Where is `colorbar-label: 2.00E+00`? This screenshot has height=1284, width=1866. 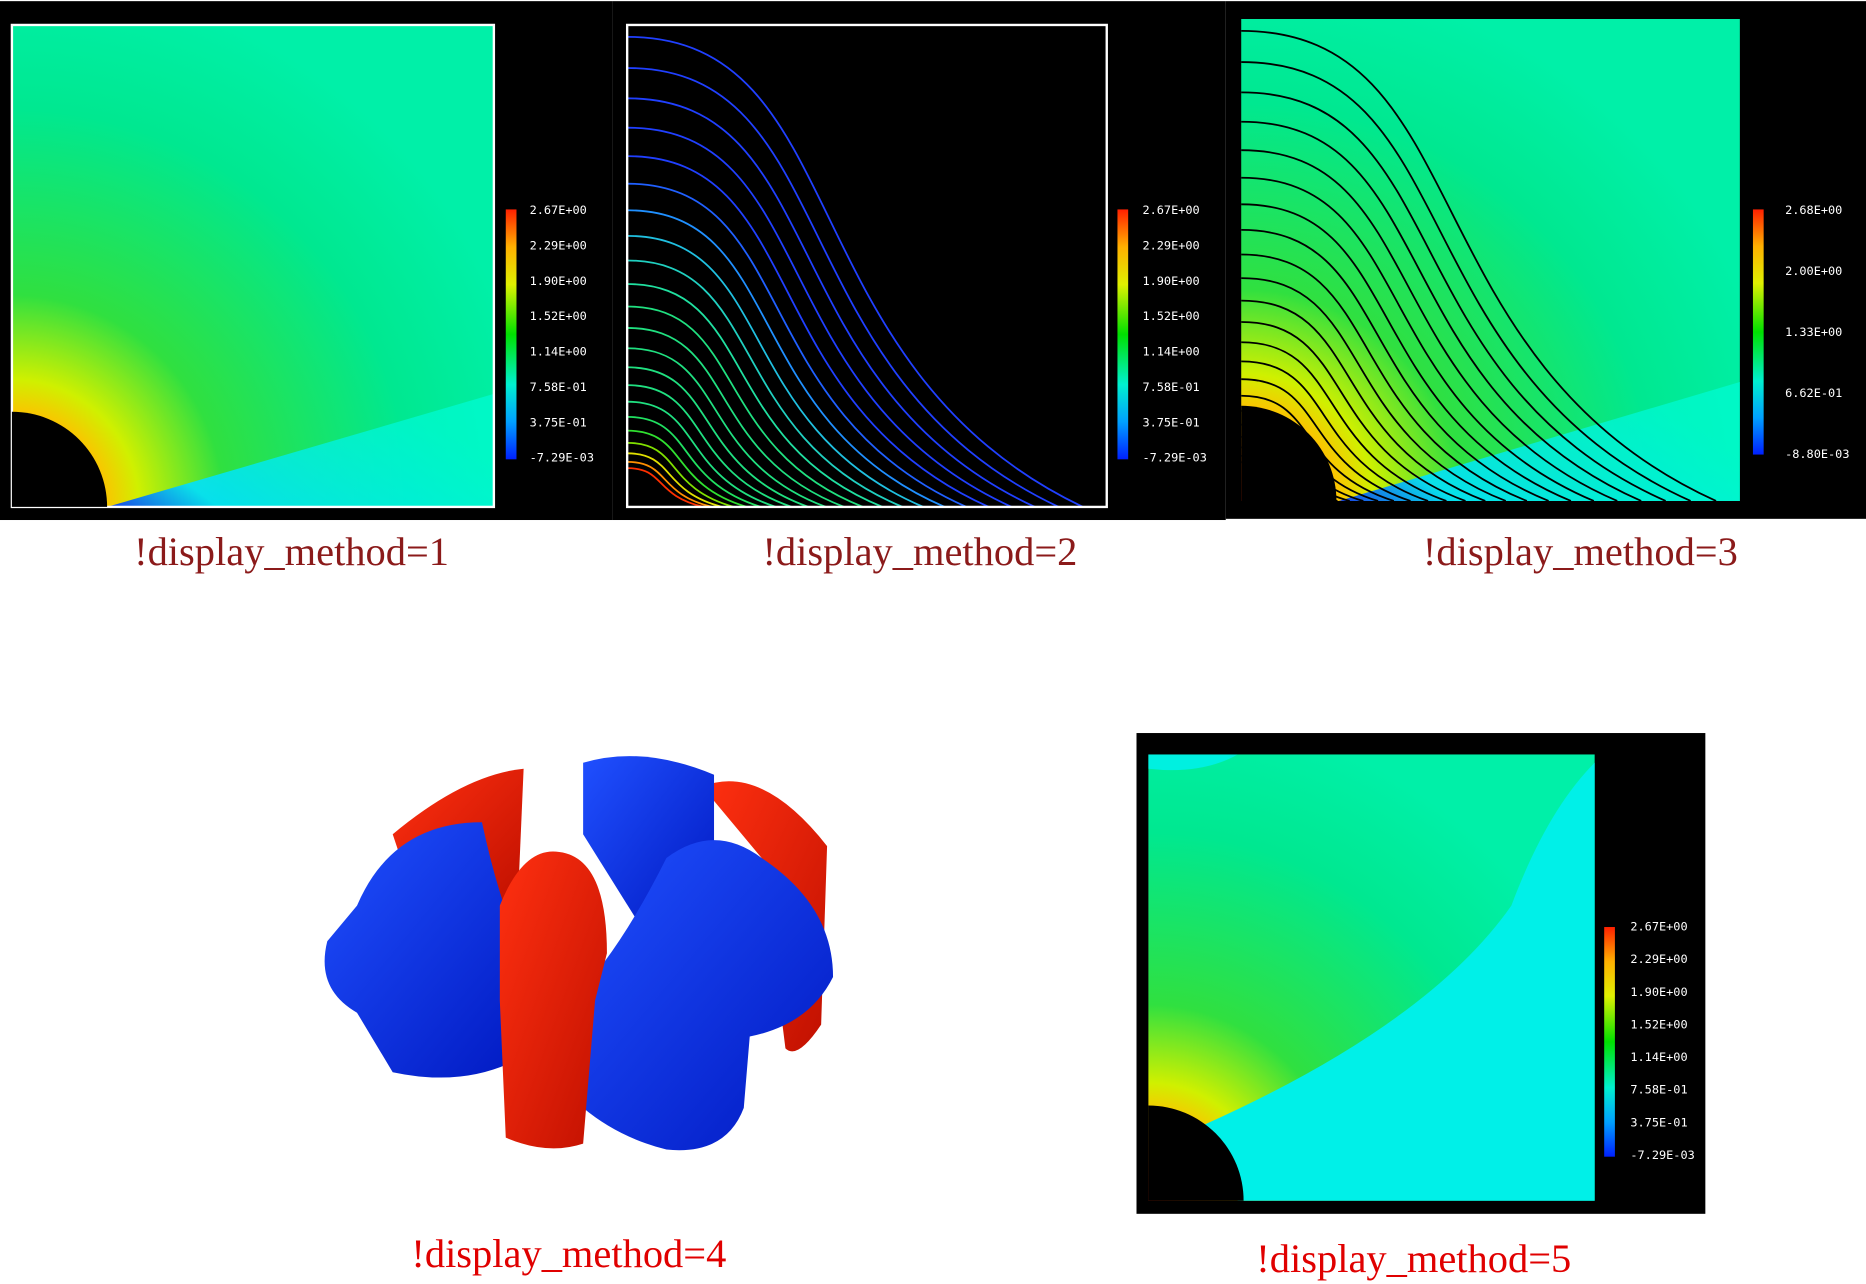
colorbar-label: 2.00E+00 is located at coordinates (1813, 271).